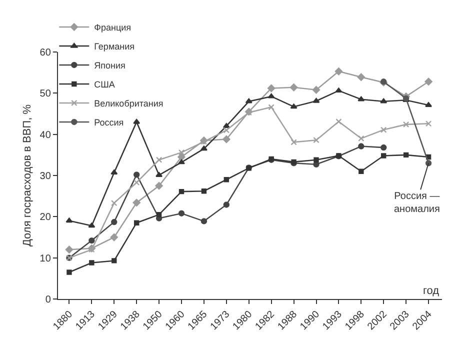 The image size is (462, 344). Describe the element at coordinates (46, 53) in the screenshot. I see `y-tick-label: 60` at that location.